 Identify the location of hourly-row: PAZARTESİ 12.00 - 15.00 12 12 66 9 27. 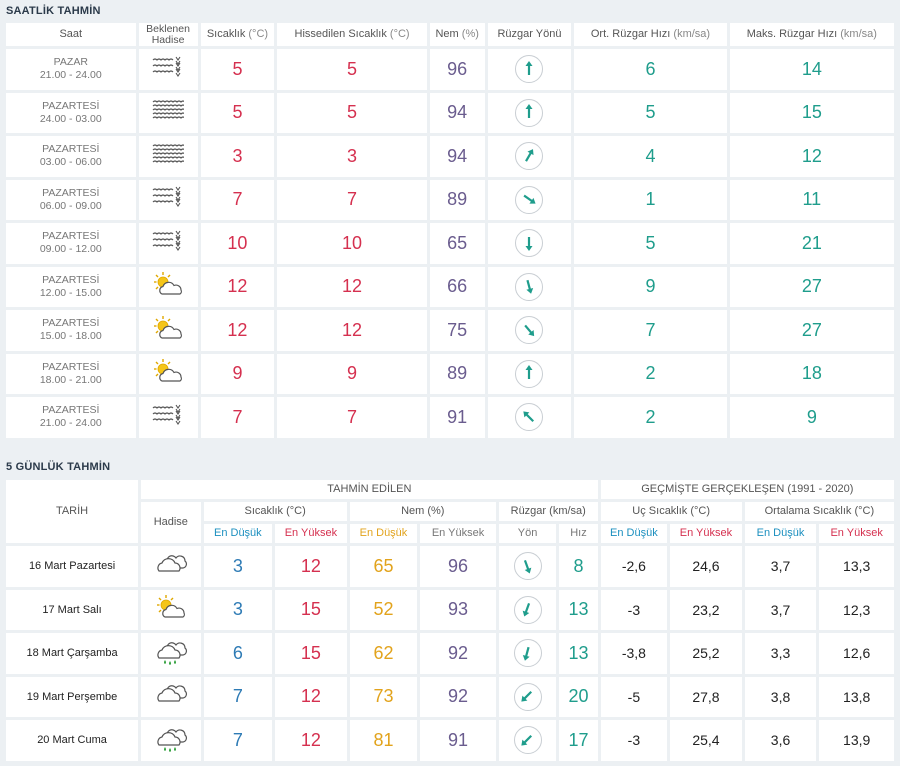
(450, 286).